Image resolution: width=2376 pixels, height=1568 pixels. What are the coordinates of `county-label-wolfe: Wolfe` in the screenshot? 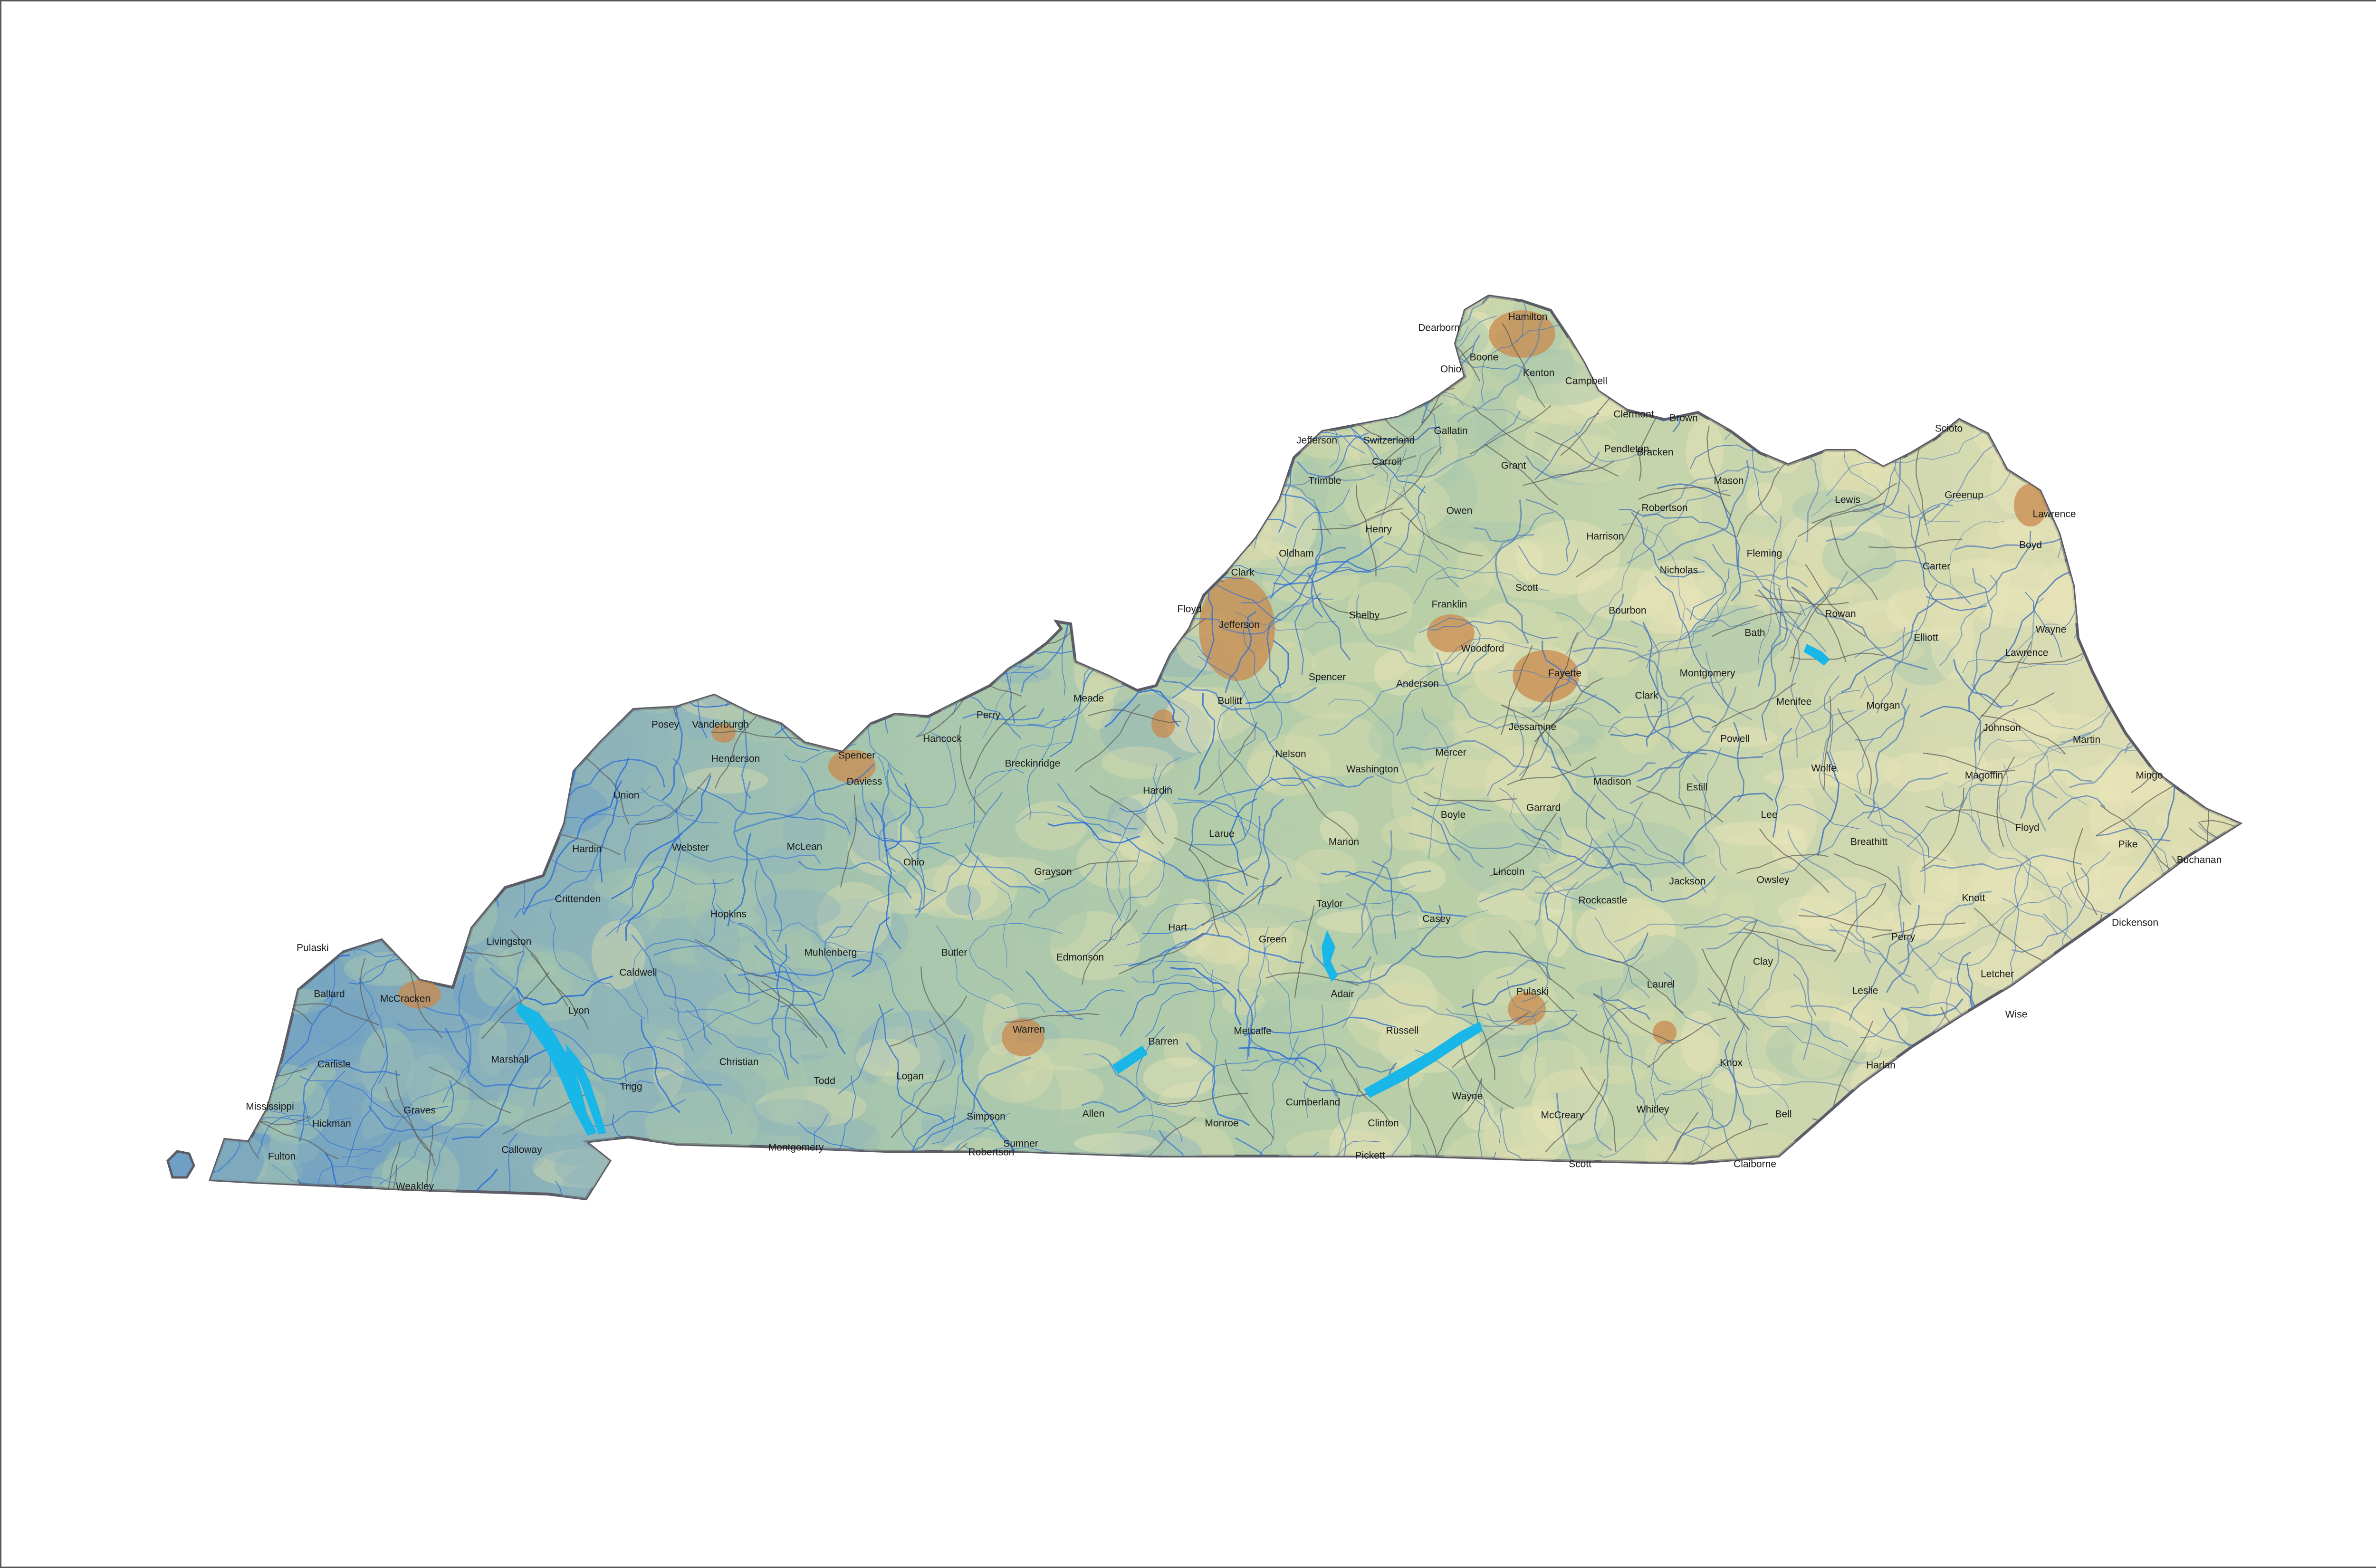 It's located at (1823, 768).